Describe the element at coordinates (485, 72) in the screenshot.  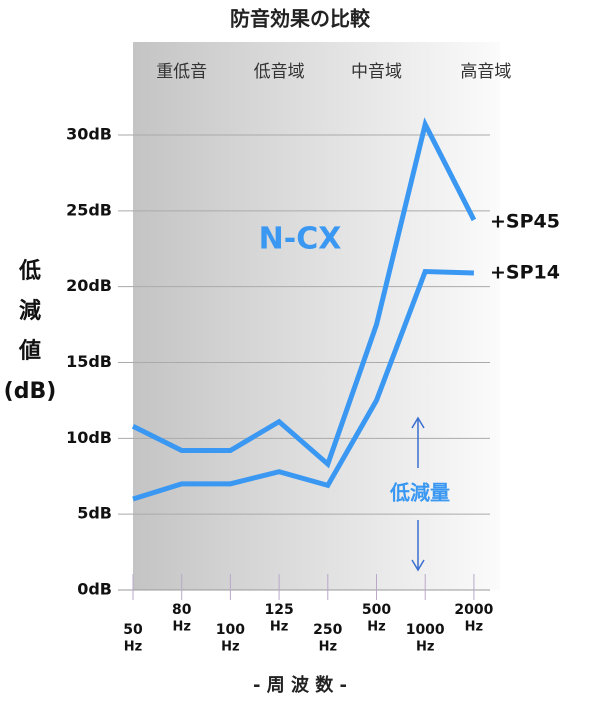
I see `band-label: 高音域` at that location.